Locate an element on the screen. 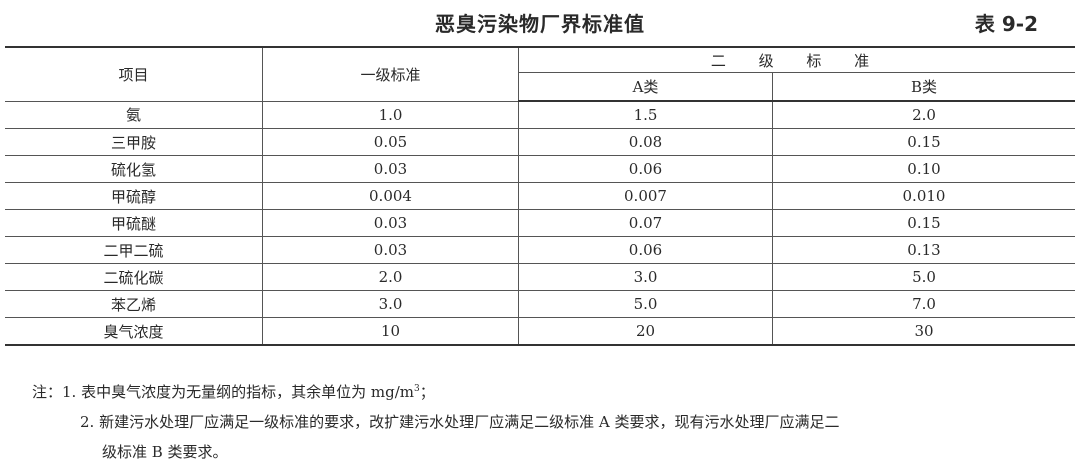 This screenshot has width=1080, height=467. cell-item: 氨 is located at coordinates (134, 114).